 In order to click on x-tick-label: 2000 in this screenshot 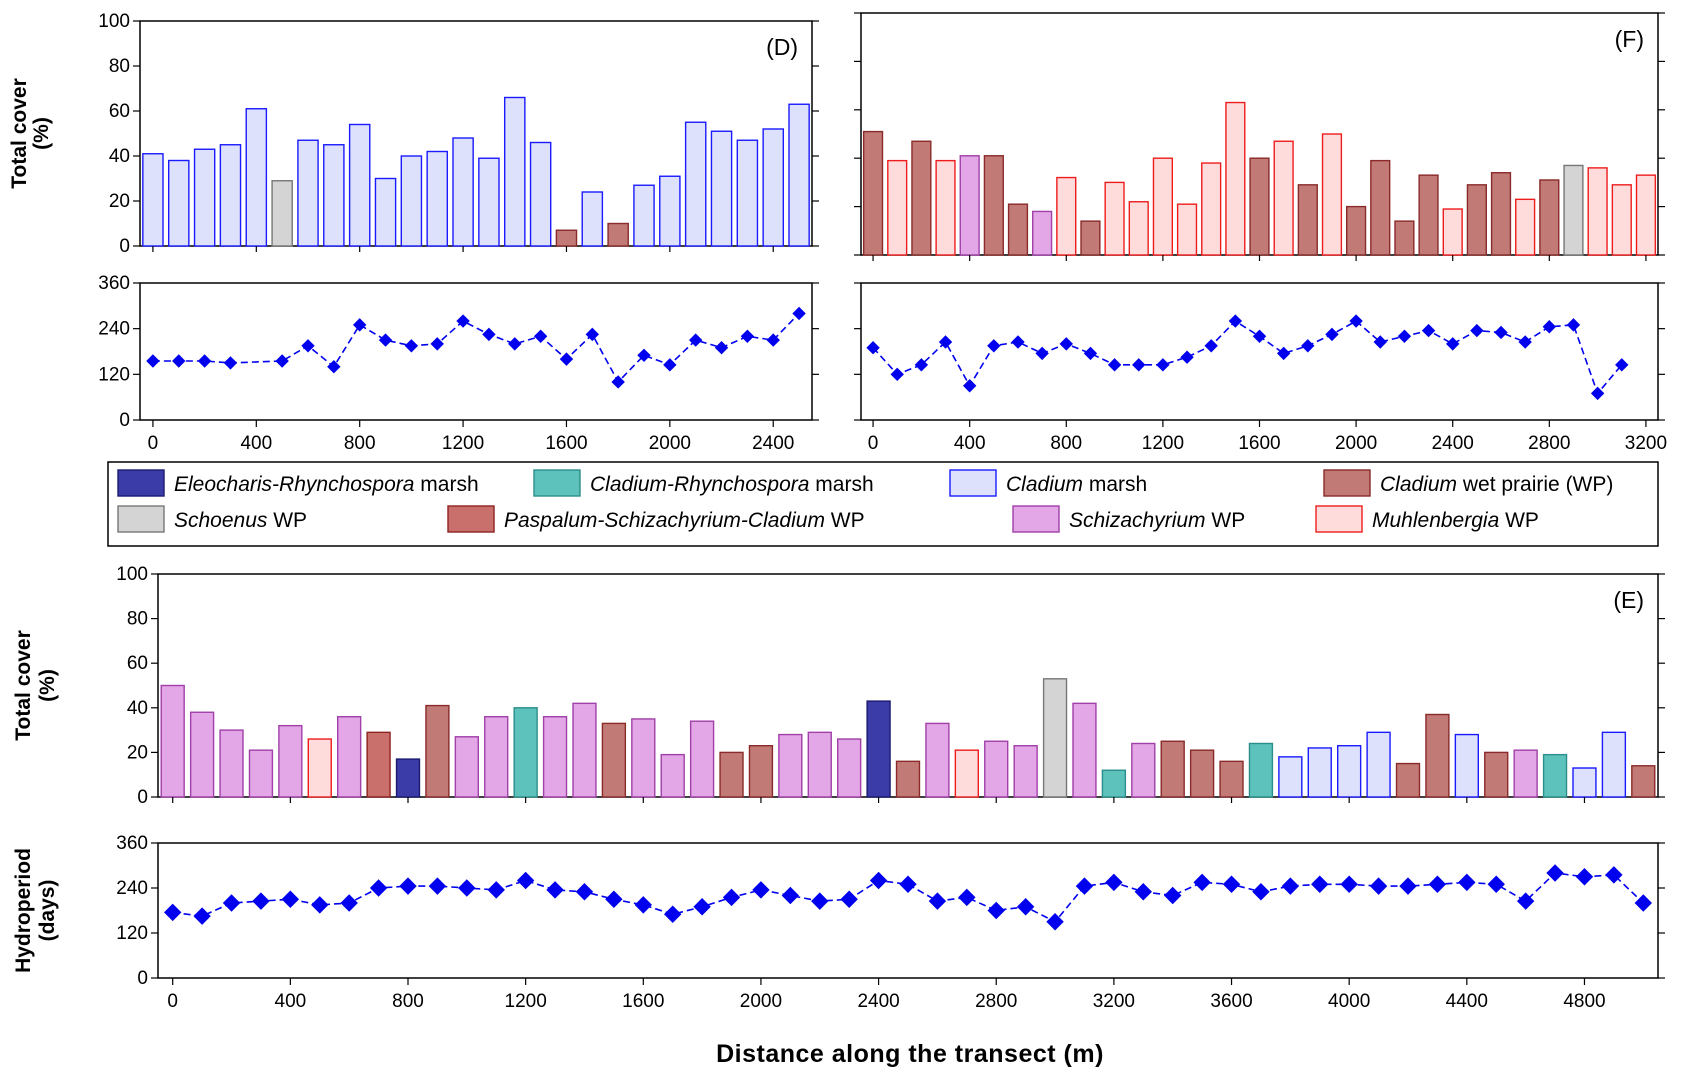, I will do `click(670, 443)`.